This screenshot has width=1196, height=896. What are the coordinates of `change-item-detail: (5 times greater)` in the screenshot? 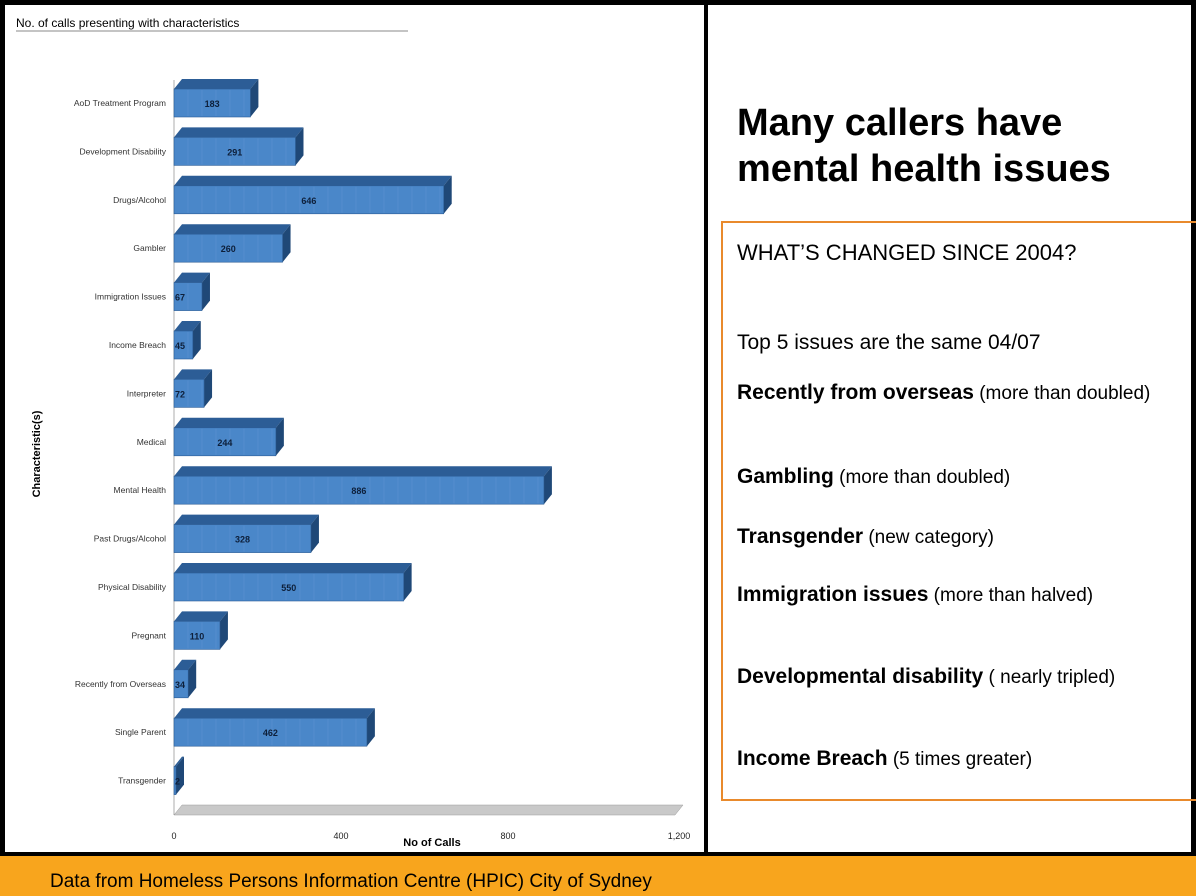 It's located at (960, 759).